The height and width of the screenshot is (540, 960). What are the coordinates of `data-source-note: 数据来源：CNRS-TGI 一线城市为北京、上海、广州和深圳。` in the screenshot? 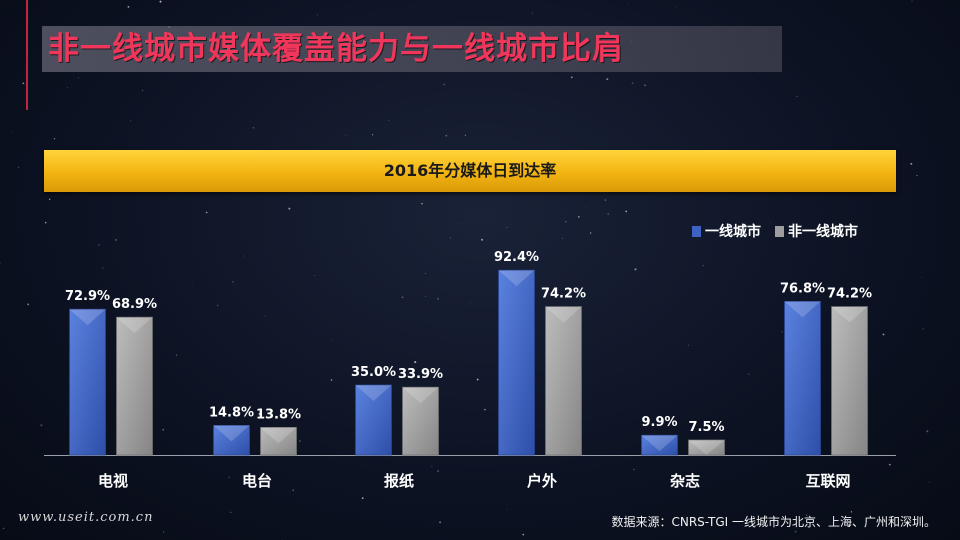 It's located at (773, 522).